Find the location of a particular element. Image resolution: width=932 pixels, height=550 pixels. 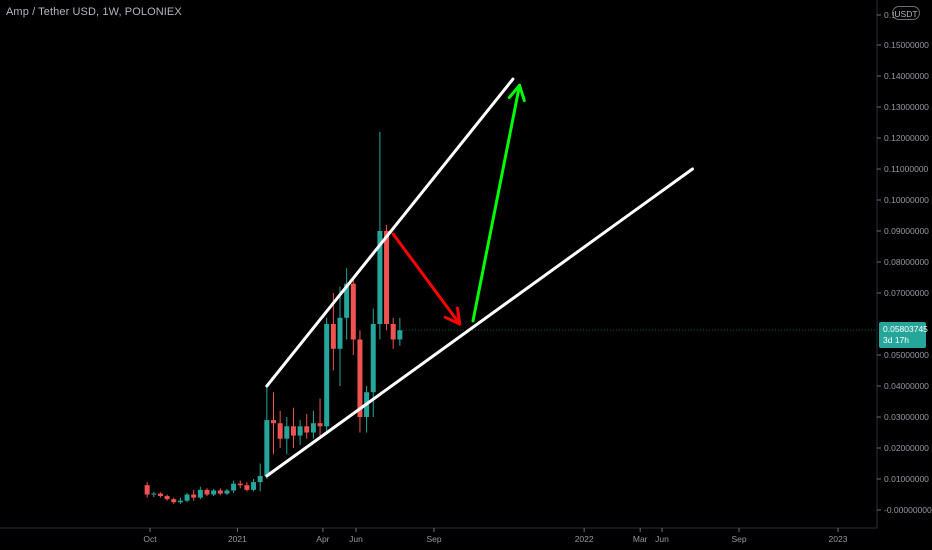

up-arrow is located at coordinates (498, 203).